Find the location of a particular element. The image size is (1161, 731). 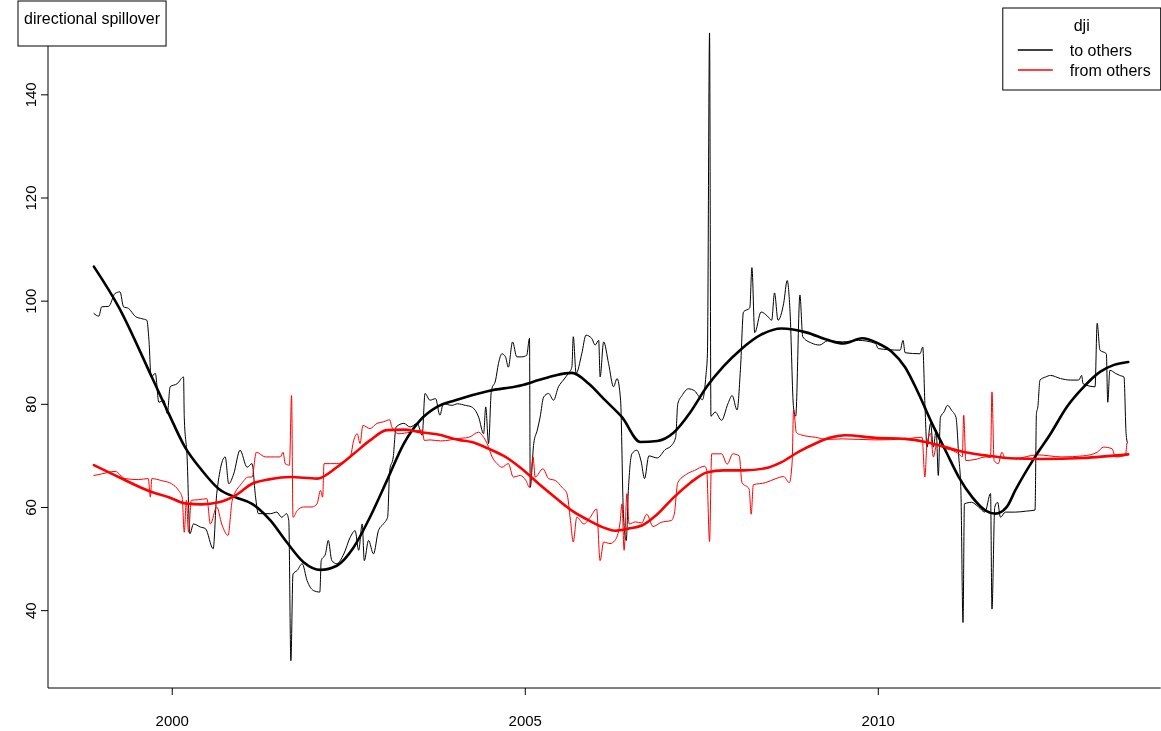

y-tick-label: 80 is located at coordinates (30, 404).